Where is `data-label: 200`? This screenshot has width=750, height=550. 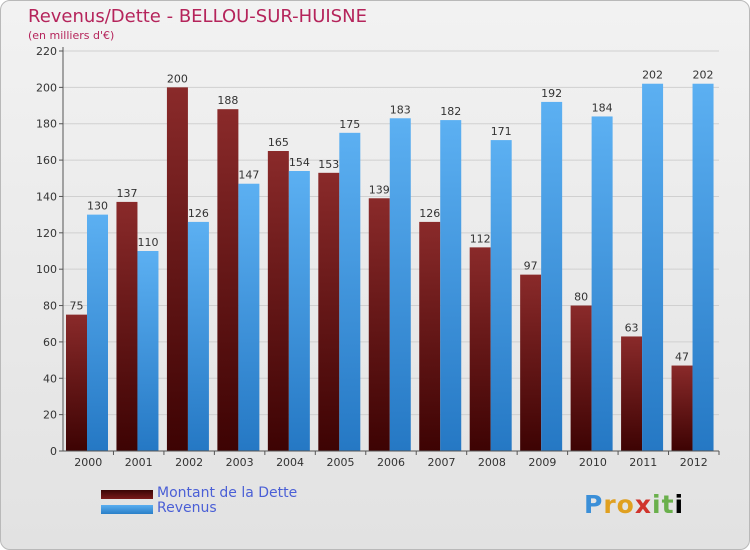
data-label: 200 is located at coordinates (177, 78).